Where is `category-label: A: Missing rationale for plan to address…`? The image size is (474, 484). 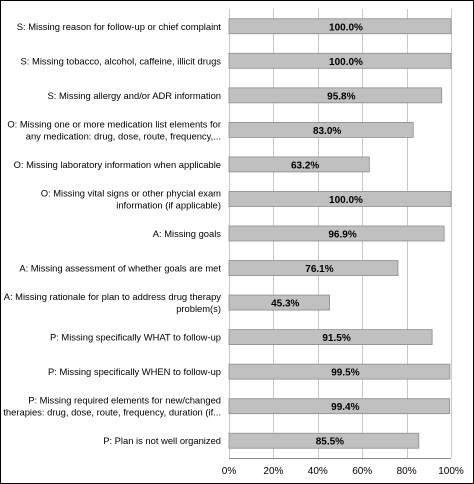
category-label: A: Missing rationale for plan to address… is located at coordinates (113, 296).